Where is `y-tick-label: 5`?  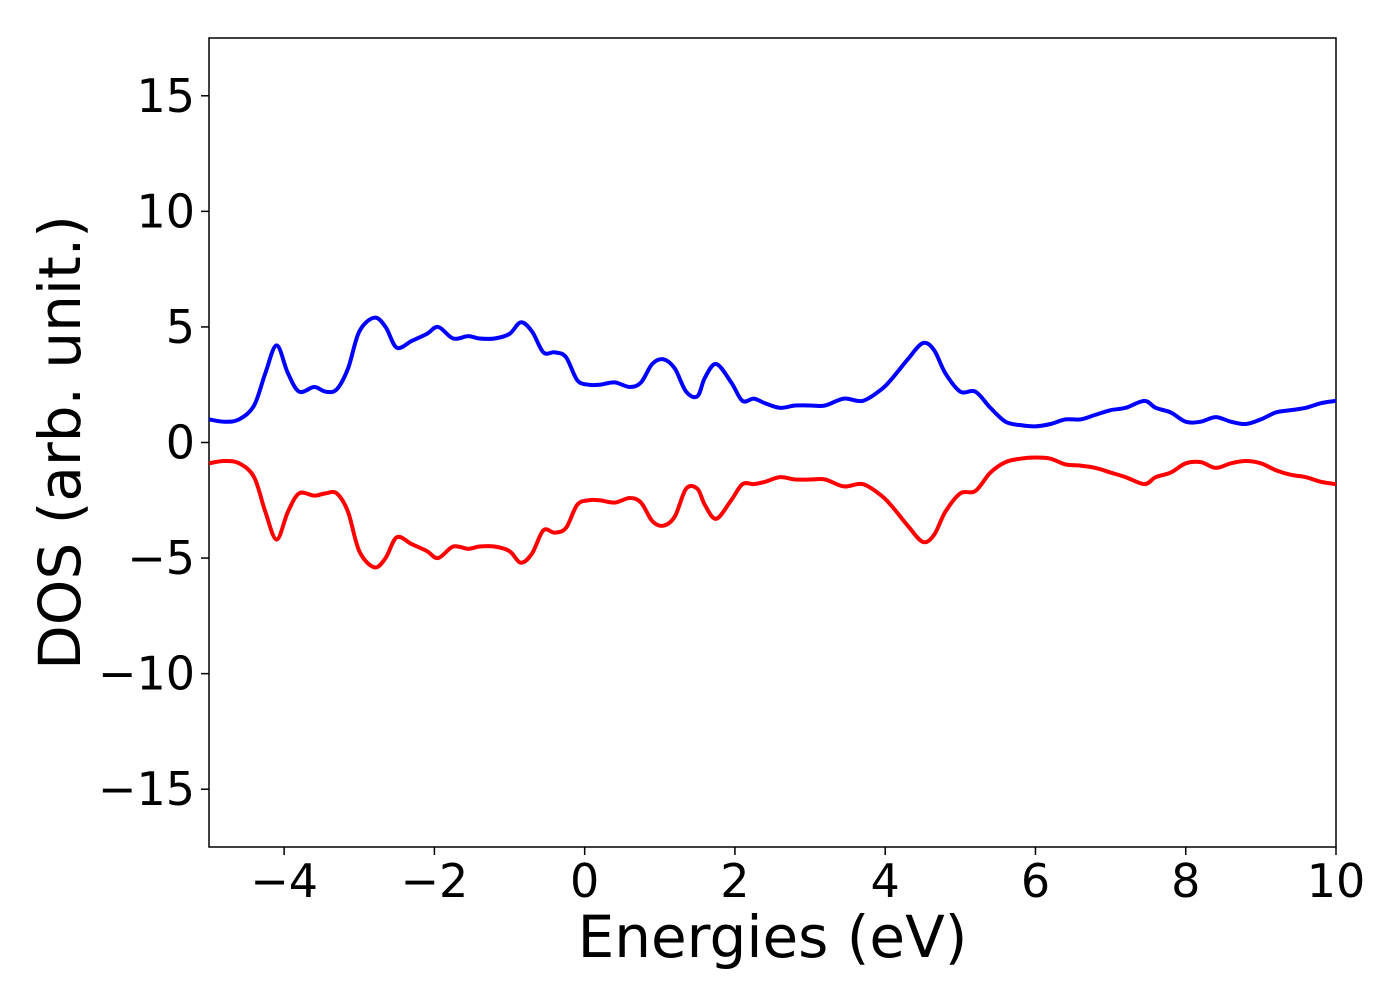 y-tick-label: 5 is located at coordinates (180, 327).